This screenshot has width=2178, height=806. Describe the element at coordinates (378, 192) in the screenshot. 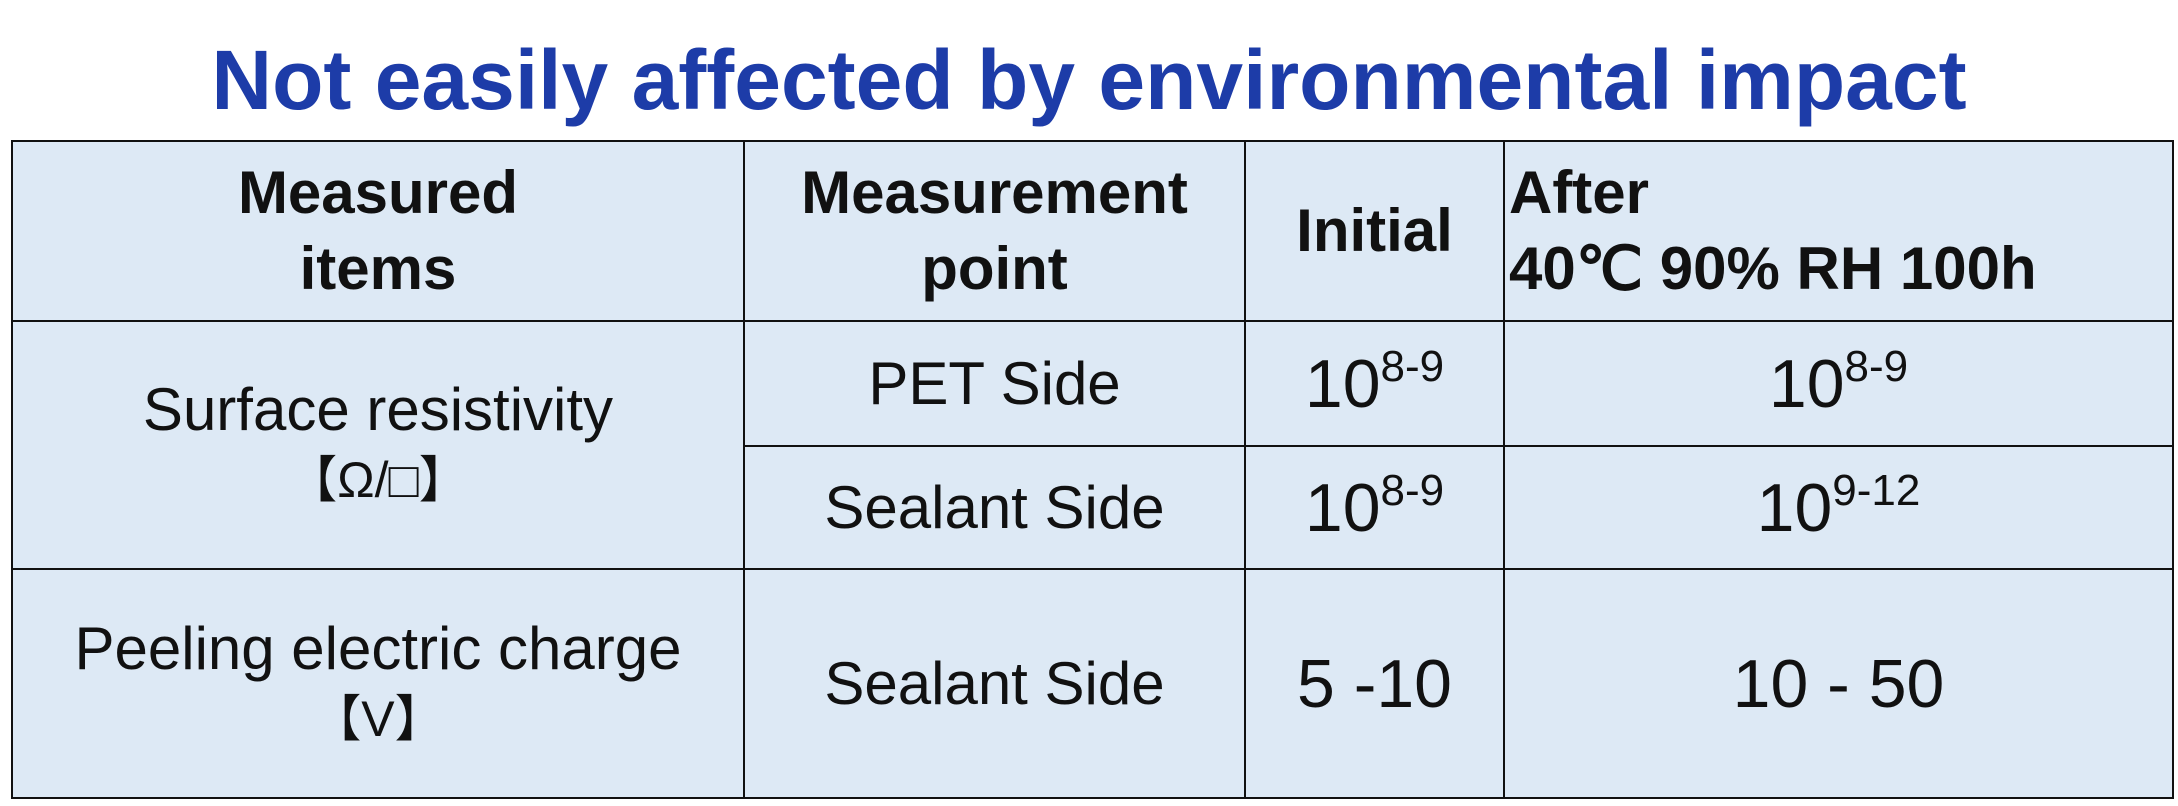

I see `header-text: Measured` at that location.